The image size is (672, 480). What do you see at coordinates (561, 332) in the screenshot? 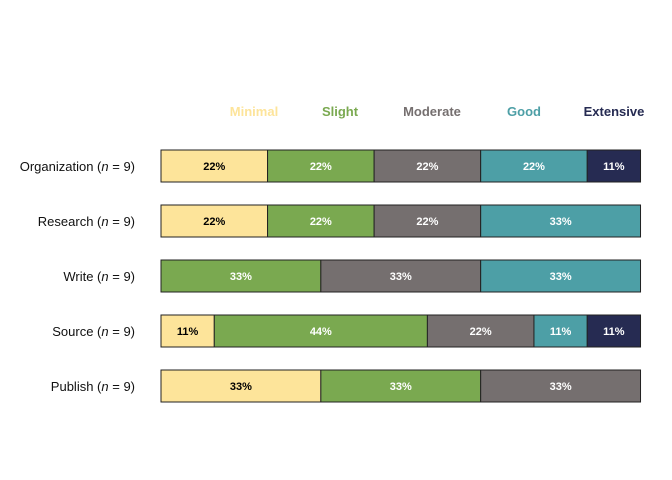
I see `data-label-source-good: 11%` at bounding box center [561, 332].